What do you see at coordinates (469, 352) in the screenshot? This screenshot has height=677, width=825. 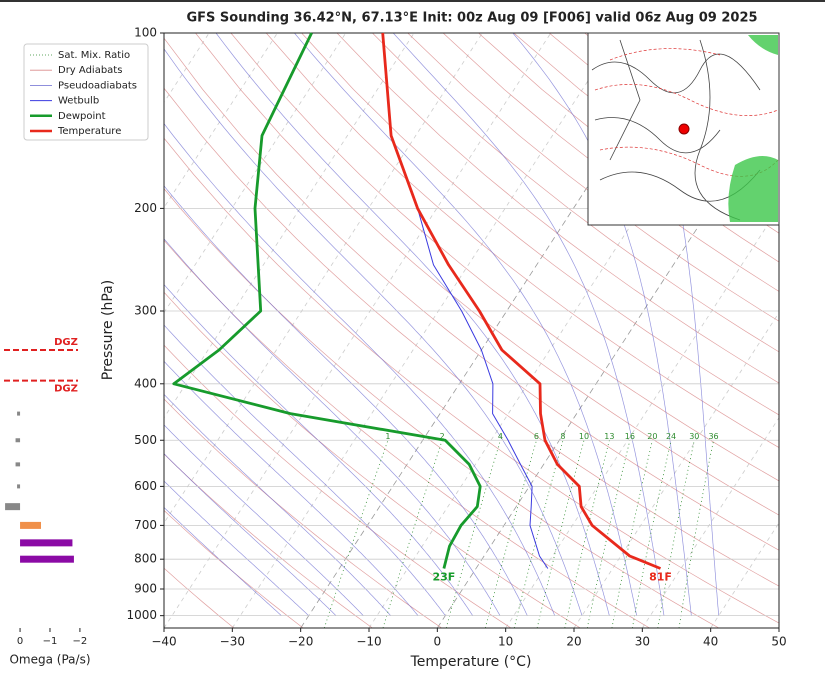 I see `profile-line` at bounding box center [469, 352].